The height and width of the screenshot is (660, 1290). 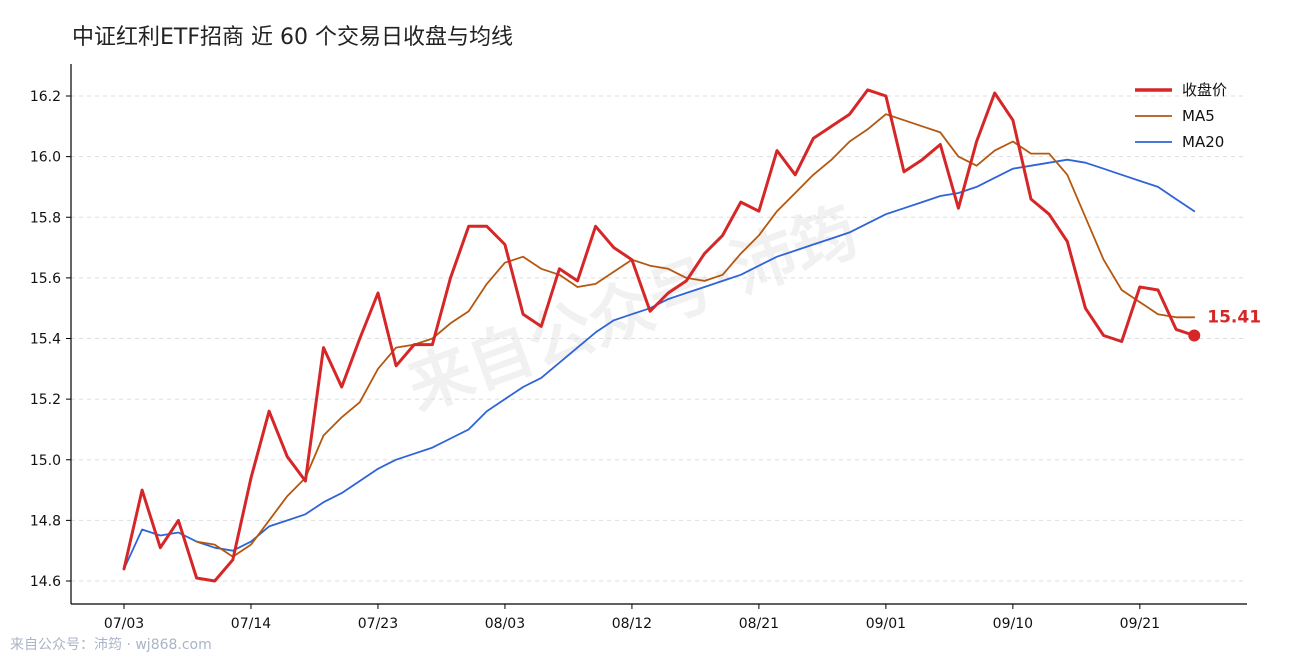 What do you see at coordinates (45, 582) in the screenshot?
I see `y-tick-label: 14.6` at bounding box center [45, 582].